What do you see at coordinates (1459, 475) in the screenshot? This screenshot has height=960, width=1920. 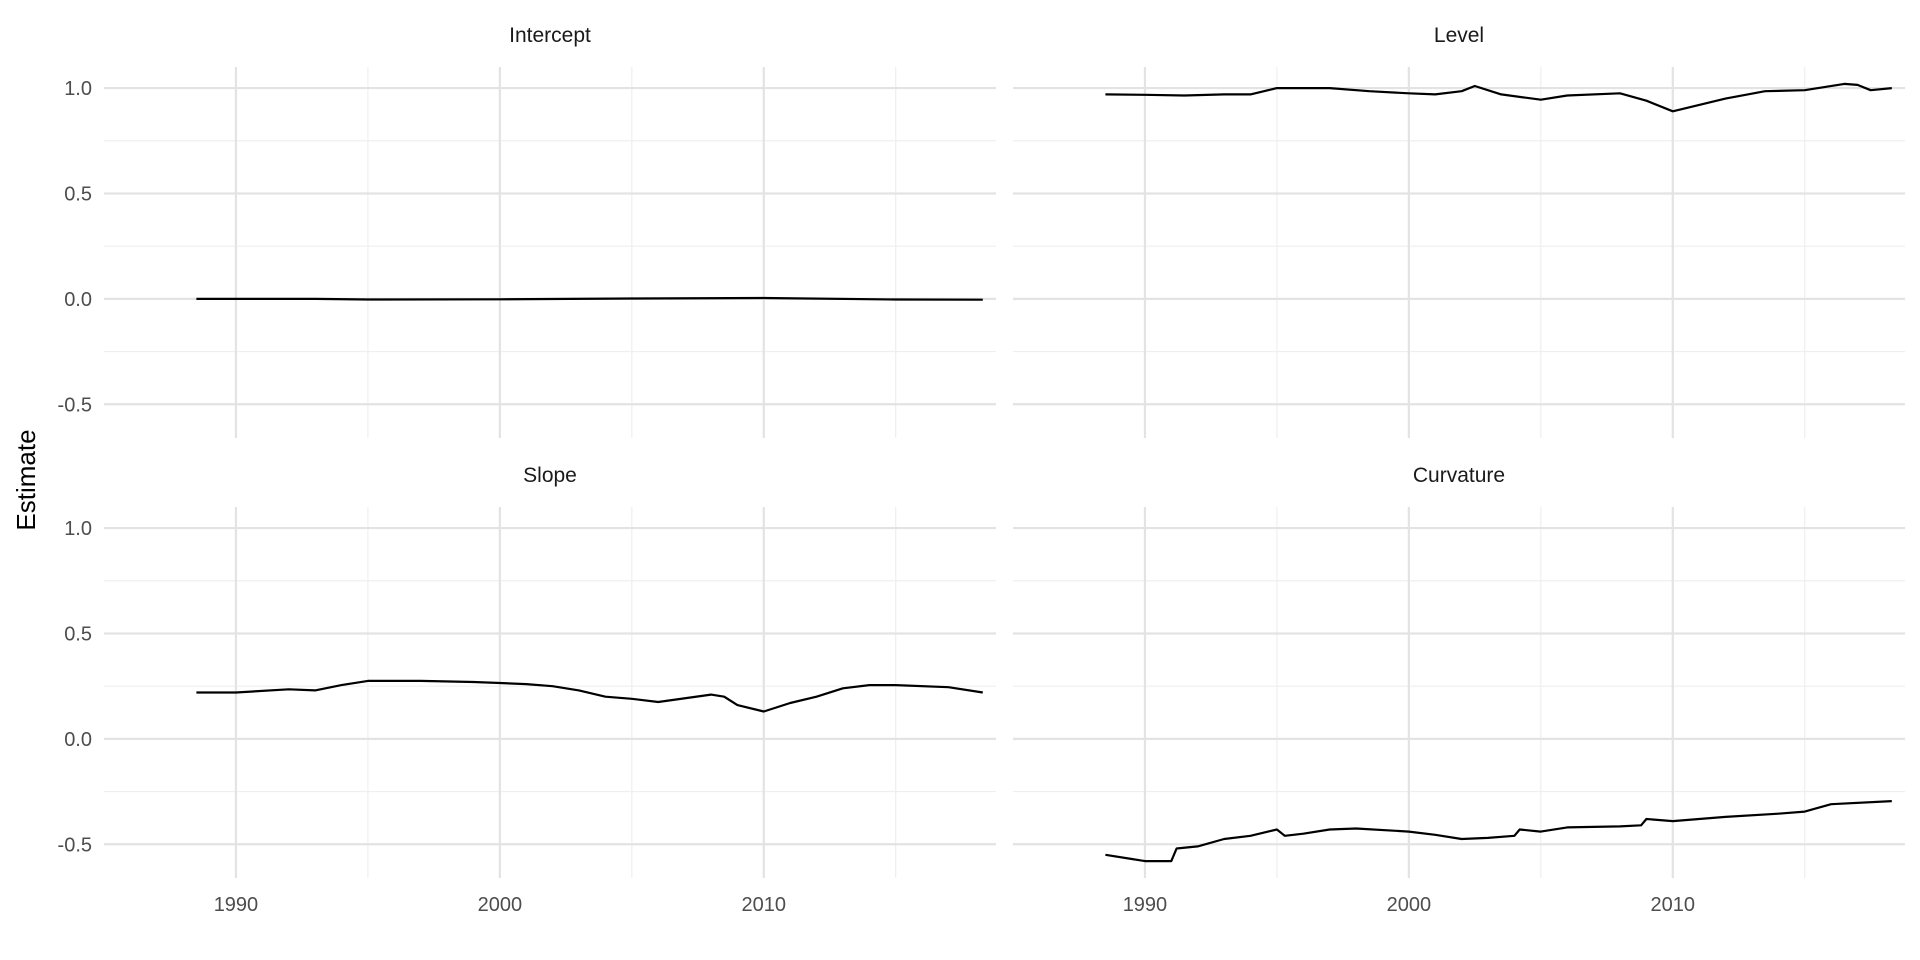 I see `facet-title: Curvature` at bounding box center [1459, 475].